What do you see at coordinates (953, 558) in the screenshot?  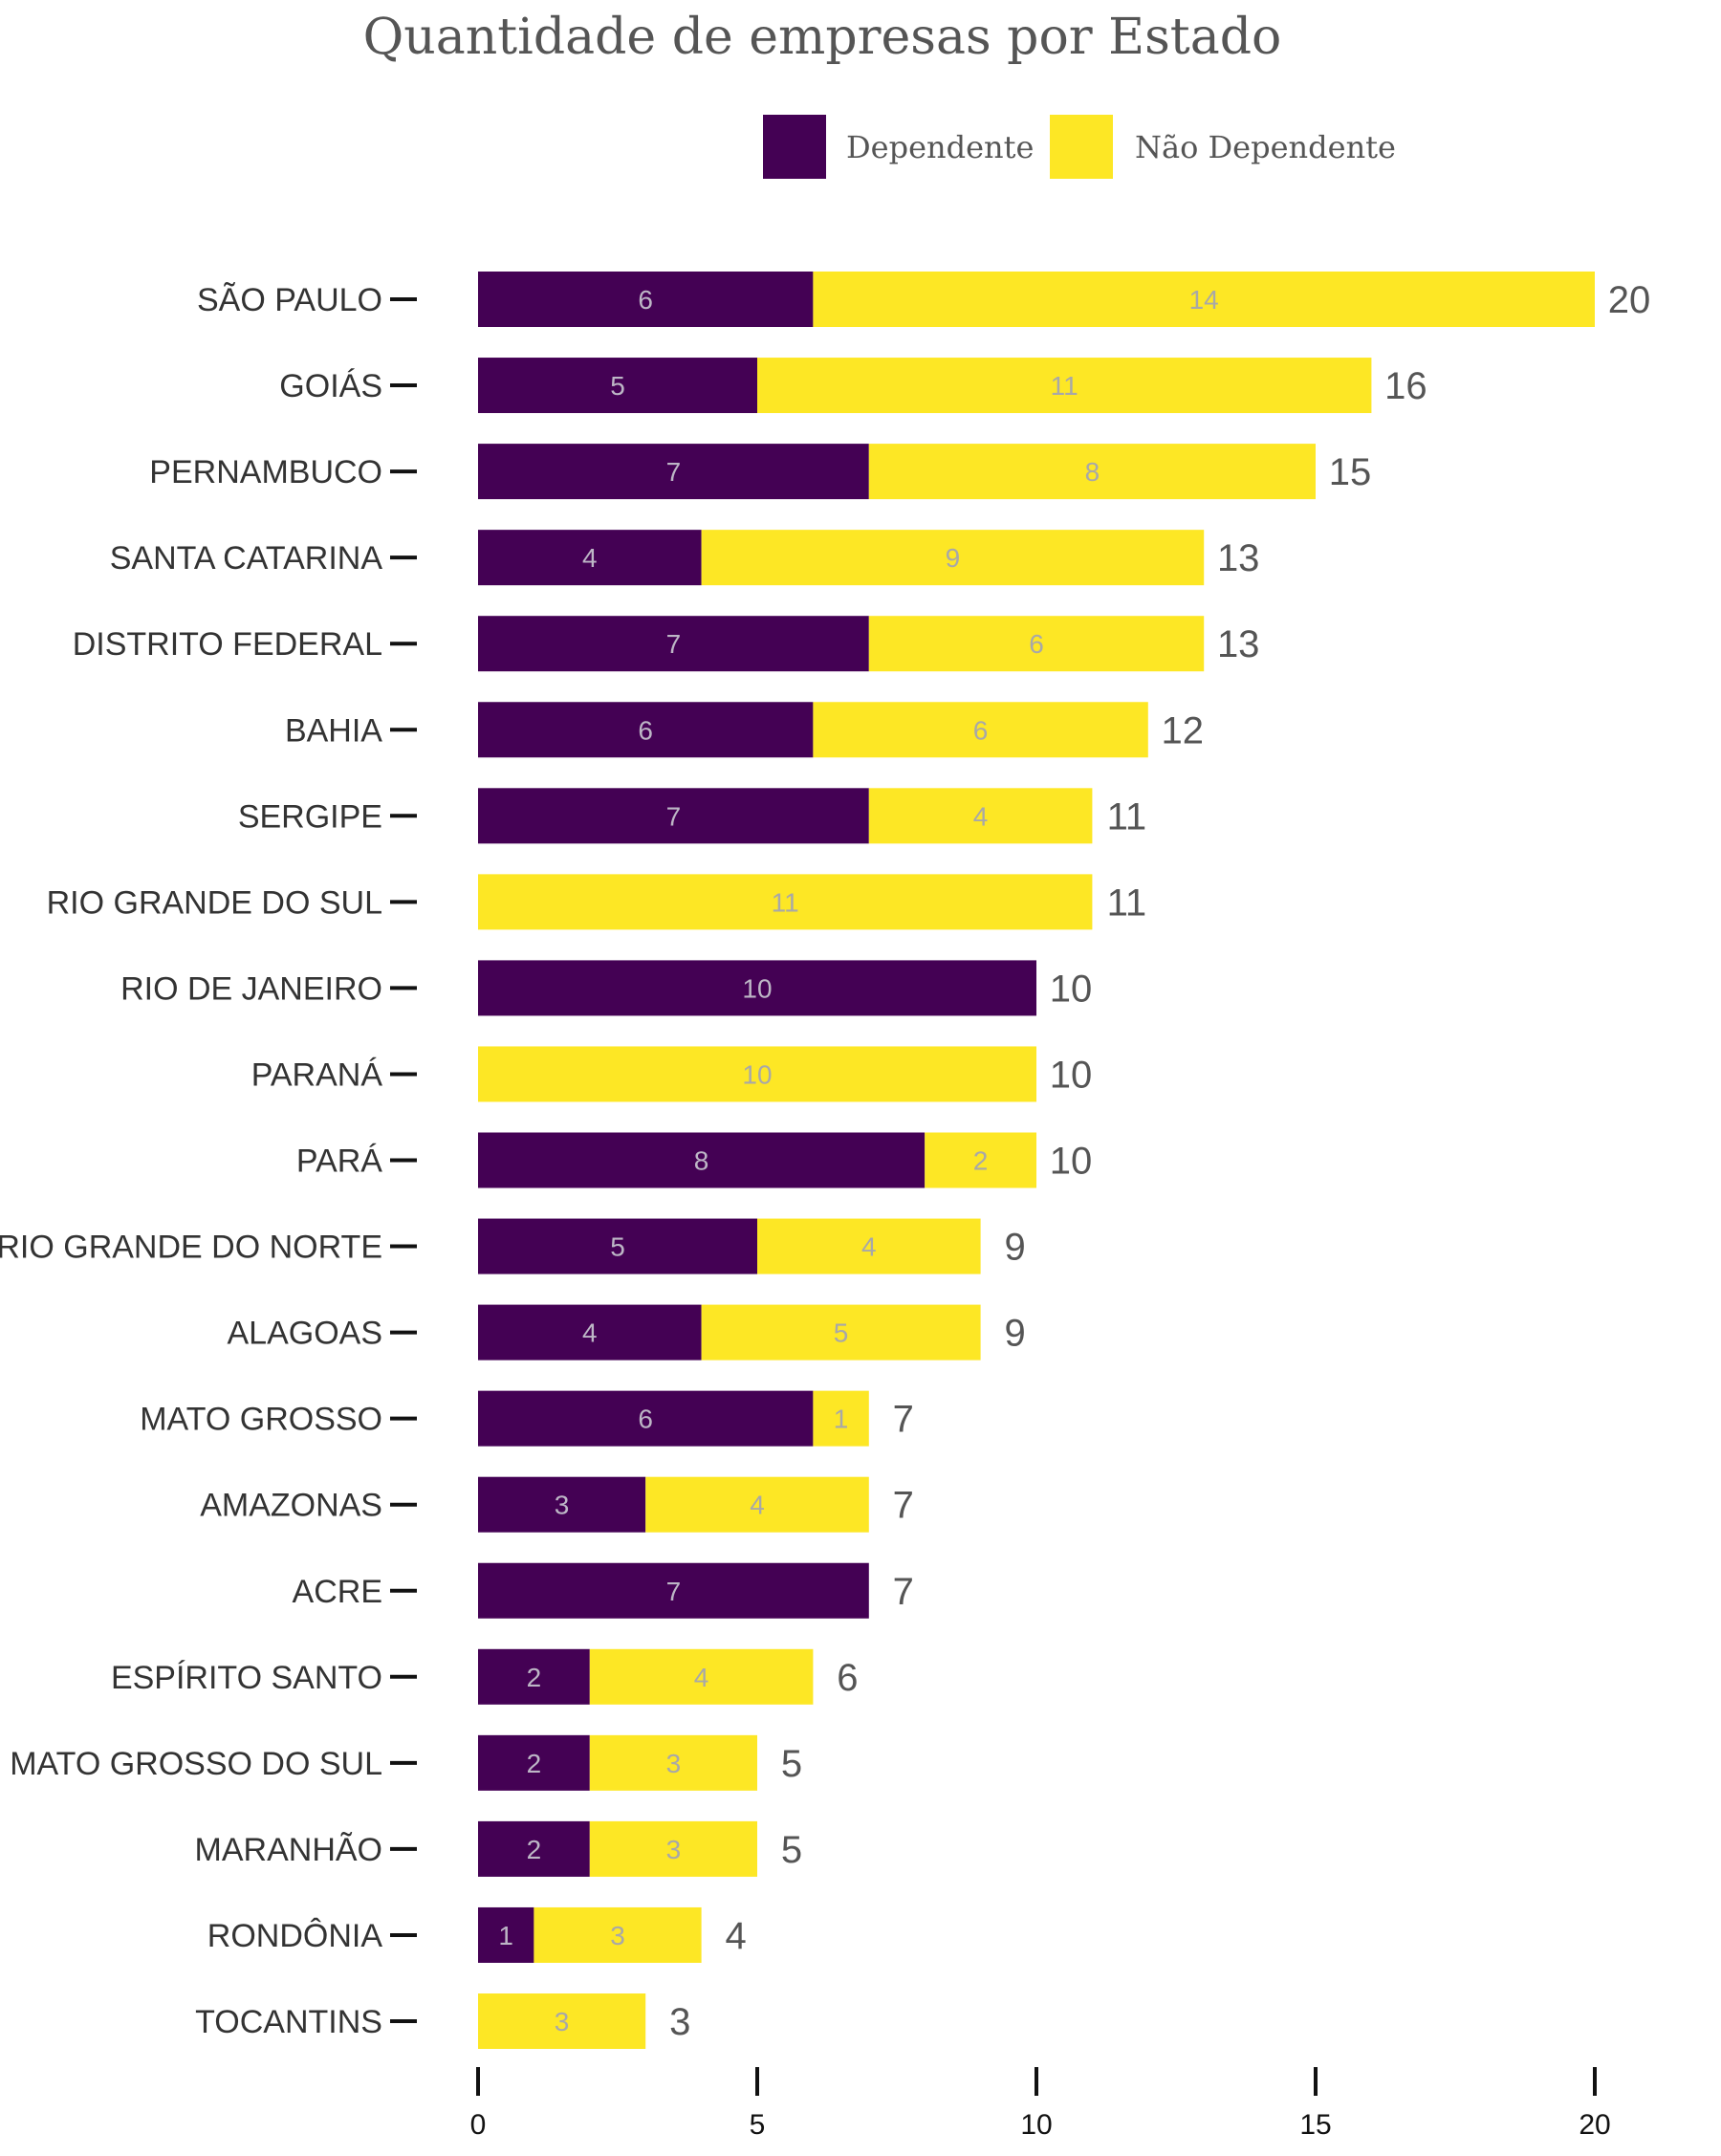 I see `bar-value-label: 9` at bounding box center [953, 558].